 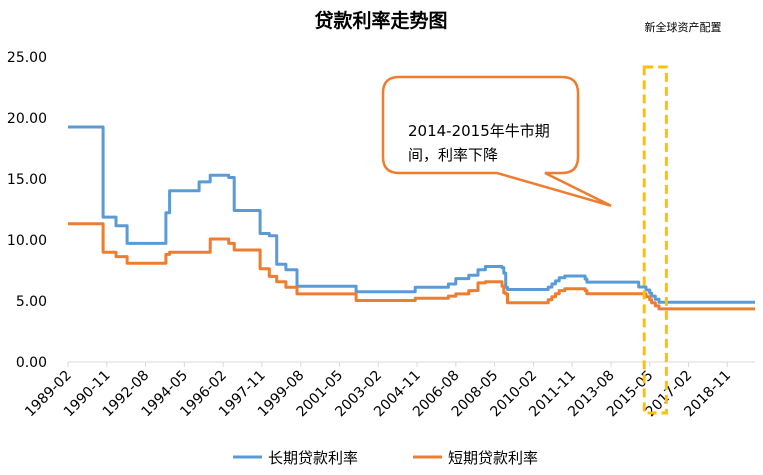 I want to click on y-tick-label: 20.00, so click(x=27, y=119).